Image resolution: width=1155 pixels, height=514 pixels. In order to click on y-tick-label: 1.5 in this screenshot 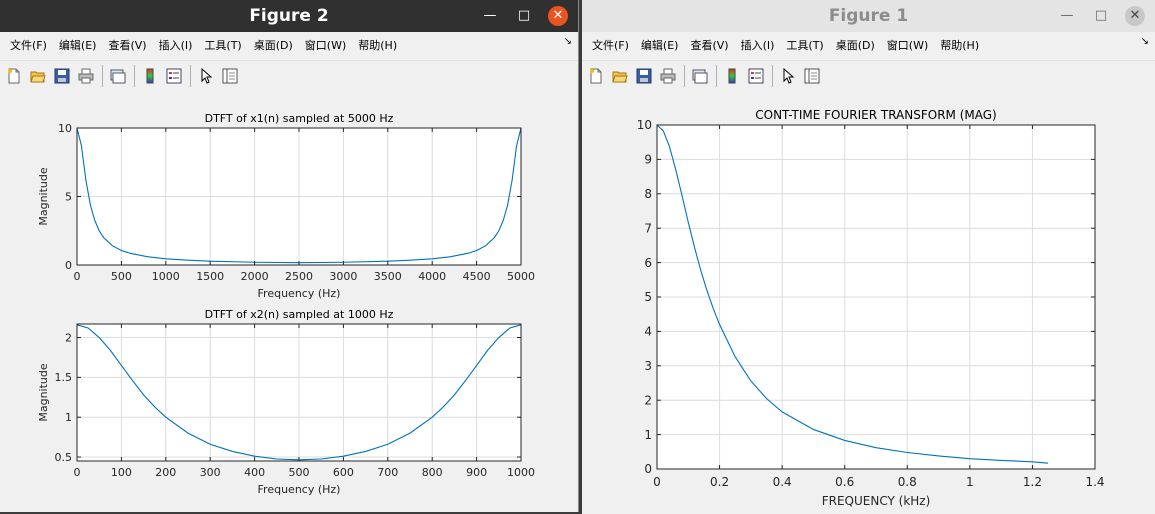, I will do `click(64, 377)`.